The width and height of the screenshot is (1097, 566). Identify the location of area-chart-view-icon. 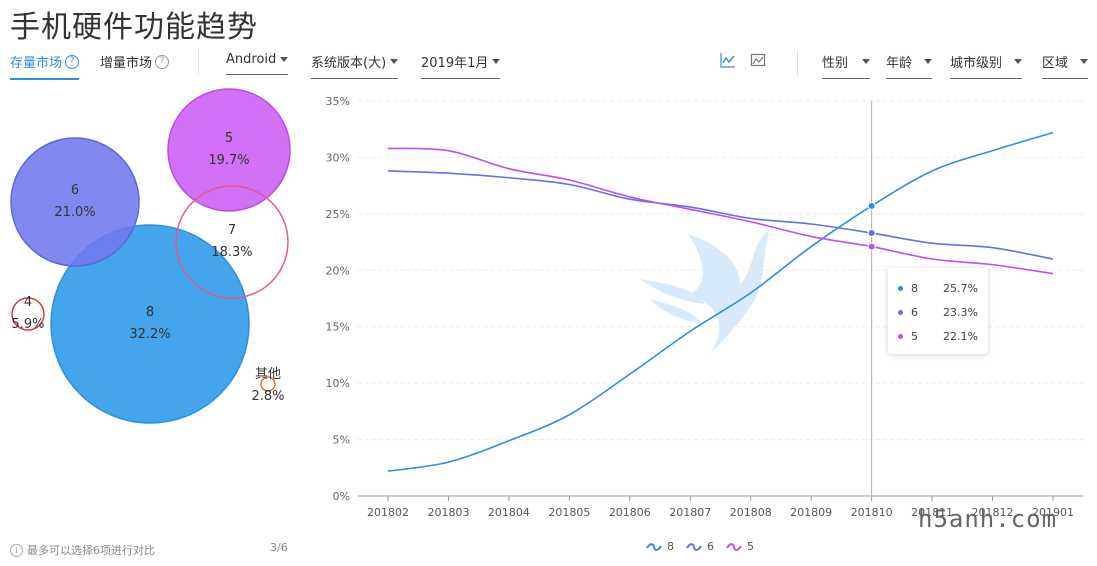
(758, 60).